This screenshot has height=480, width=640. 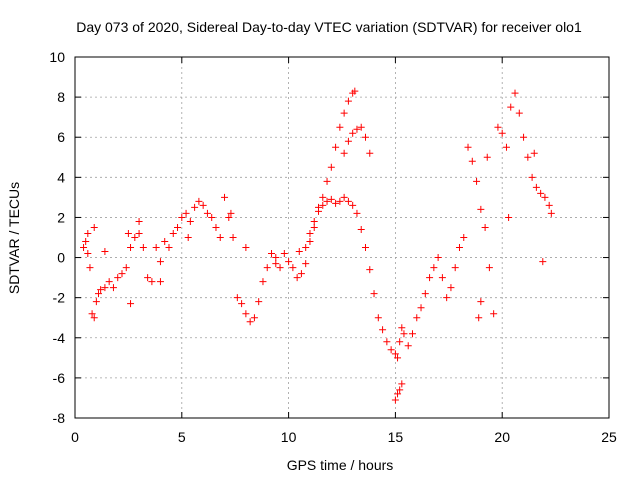 I want to click on x-tick-label: 15, so click(x=396, y=437).